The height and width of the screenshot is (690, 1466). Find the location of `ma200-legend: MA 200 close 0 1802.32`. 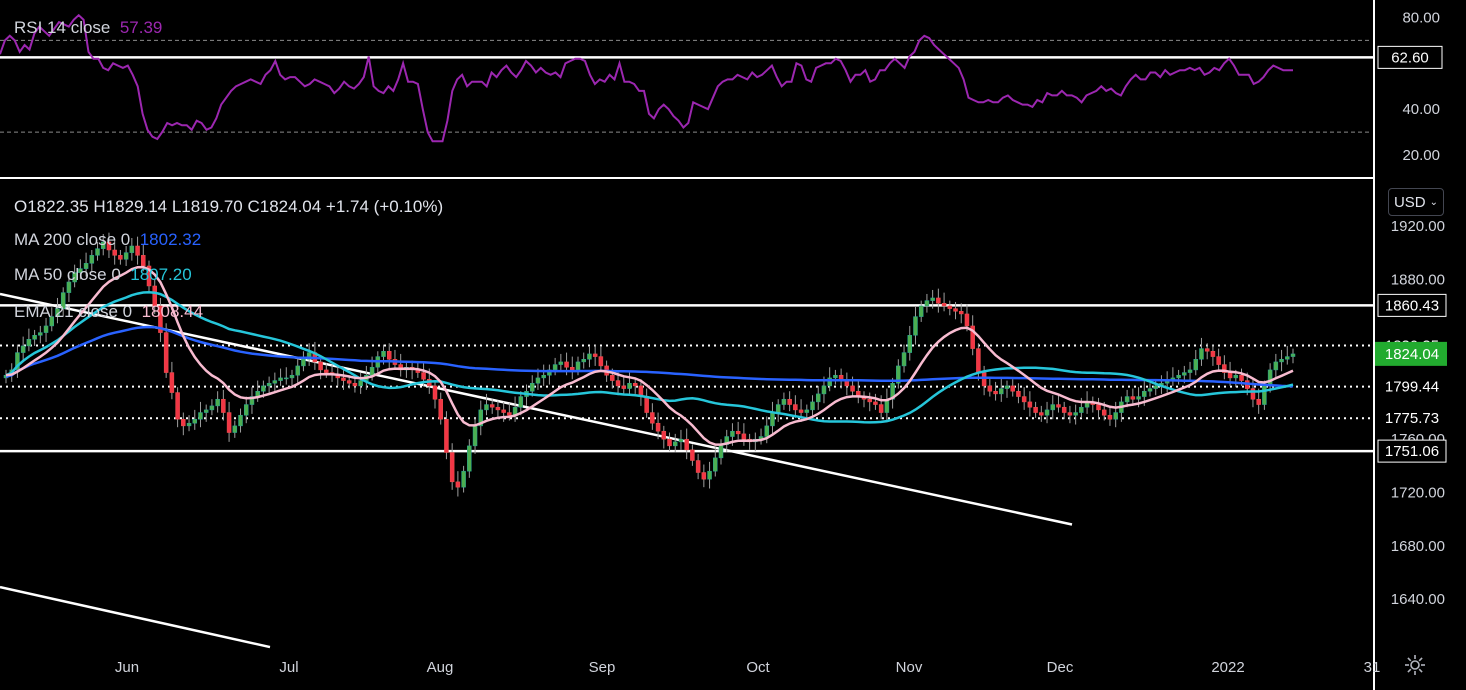

ma200-legend: MA 200 close 0 1802.32 is located at coordinates (107, 240).